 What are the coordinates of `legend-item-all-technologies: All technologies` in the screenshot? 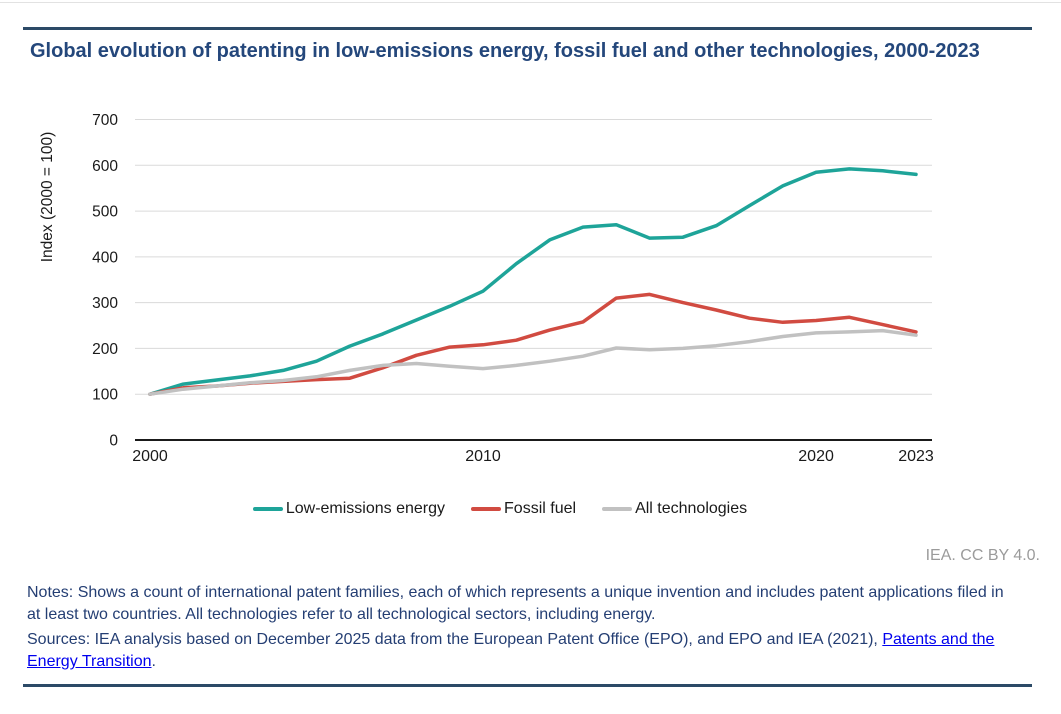 It's located at (674, 509).